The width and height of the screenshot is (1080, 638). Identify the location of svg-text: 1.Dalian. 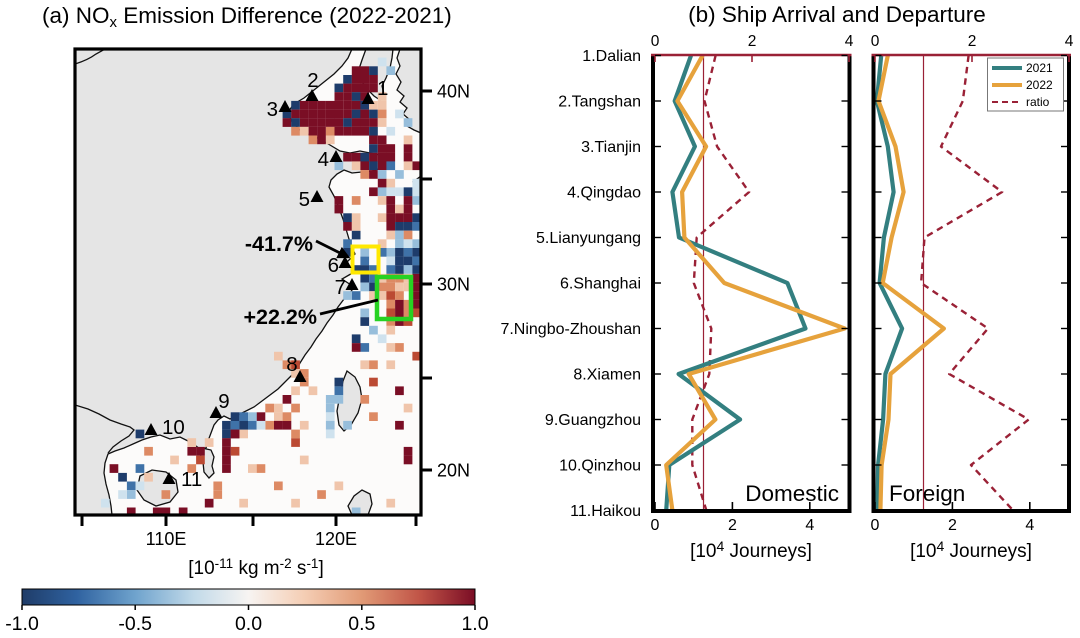
(611, 56).